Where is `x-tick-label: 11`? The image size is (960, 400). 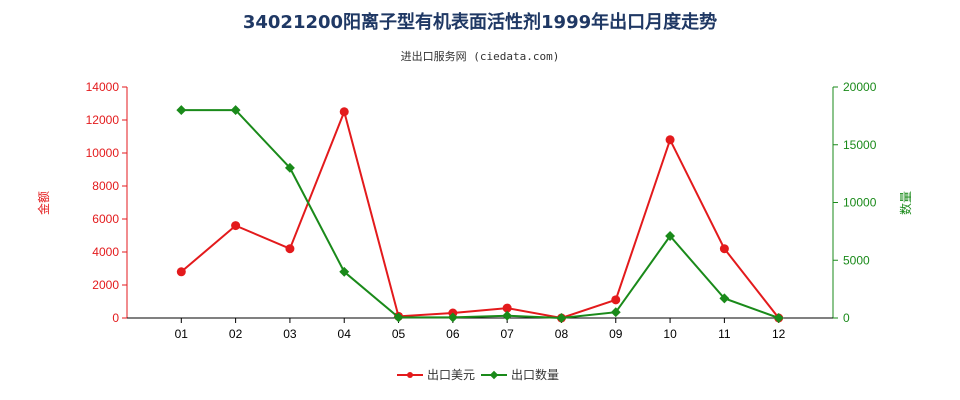 x-tick-label: 11 is located at coordinates (724, 334).